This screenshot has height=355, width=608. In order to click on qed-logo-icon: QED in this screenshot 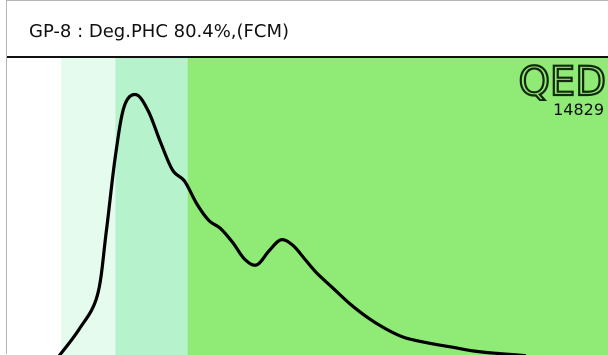, I will do `click(562, 81)`.